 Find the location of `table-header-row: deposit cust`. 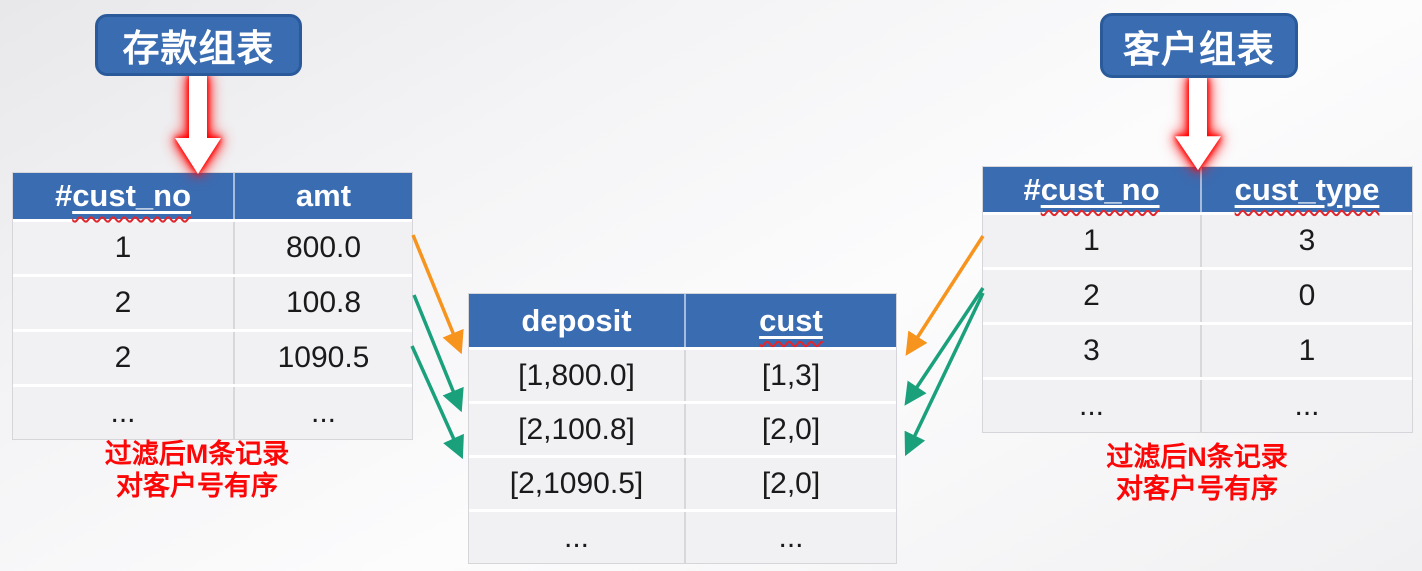

table-header-row: deposit cust is located at coordinates (682, 320).